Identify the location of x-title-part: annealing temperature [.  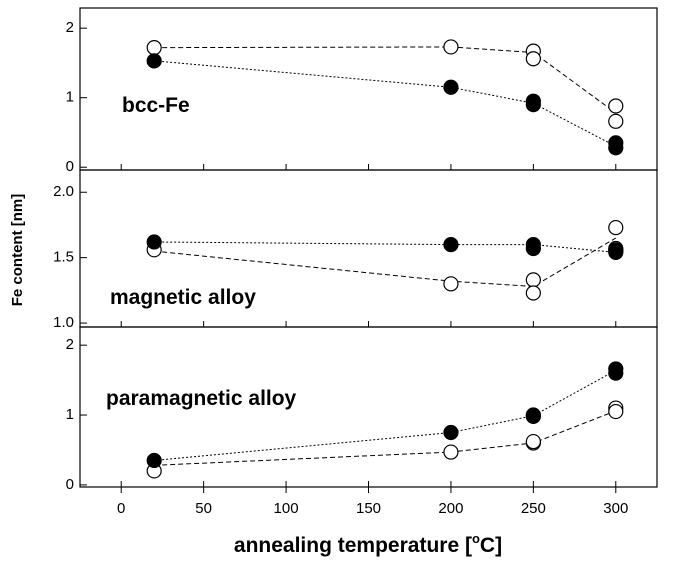
(353, 545).